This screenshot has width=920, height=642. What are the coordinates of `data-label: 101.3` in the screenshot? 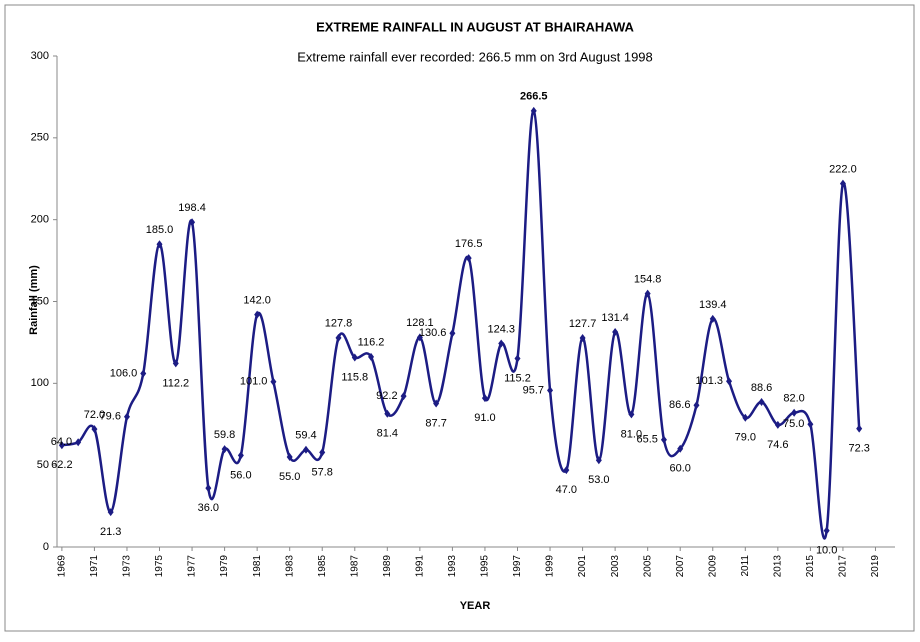 It's located at (709, 381).